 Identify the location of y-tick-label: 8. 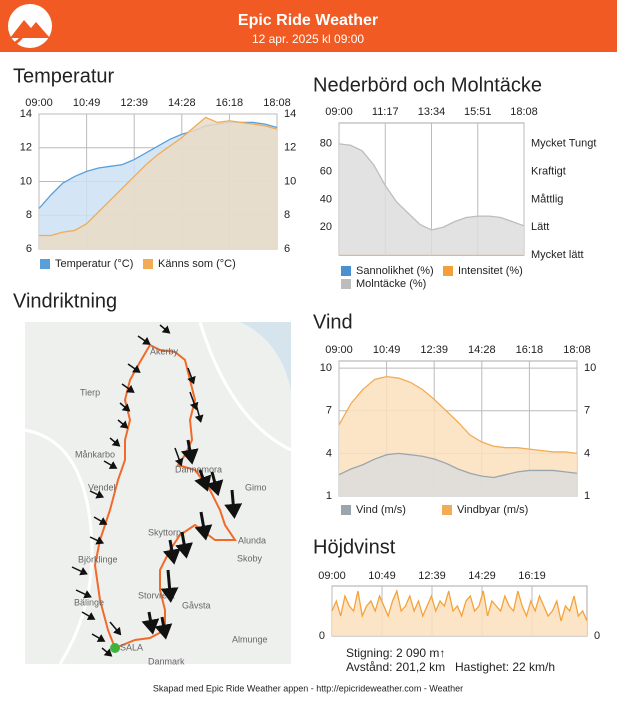
(29, 215).